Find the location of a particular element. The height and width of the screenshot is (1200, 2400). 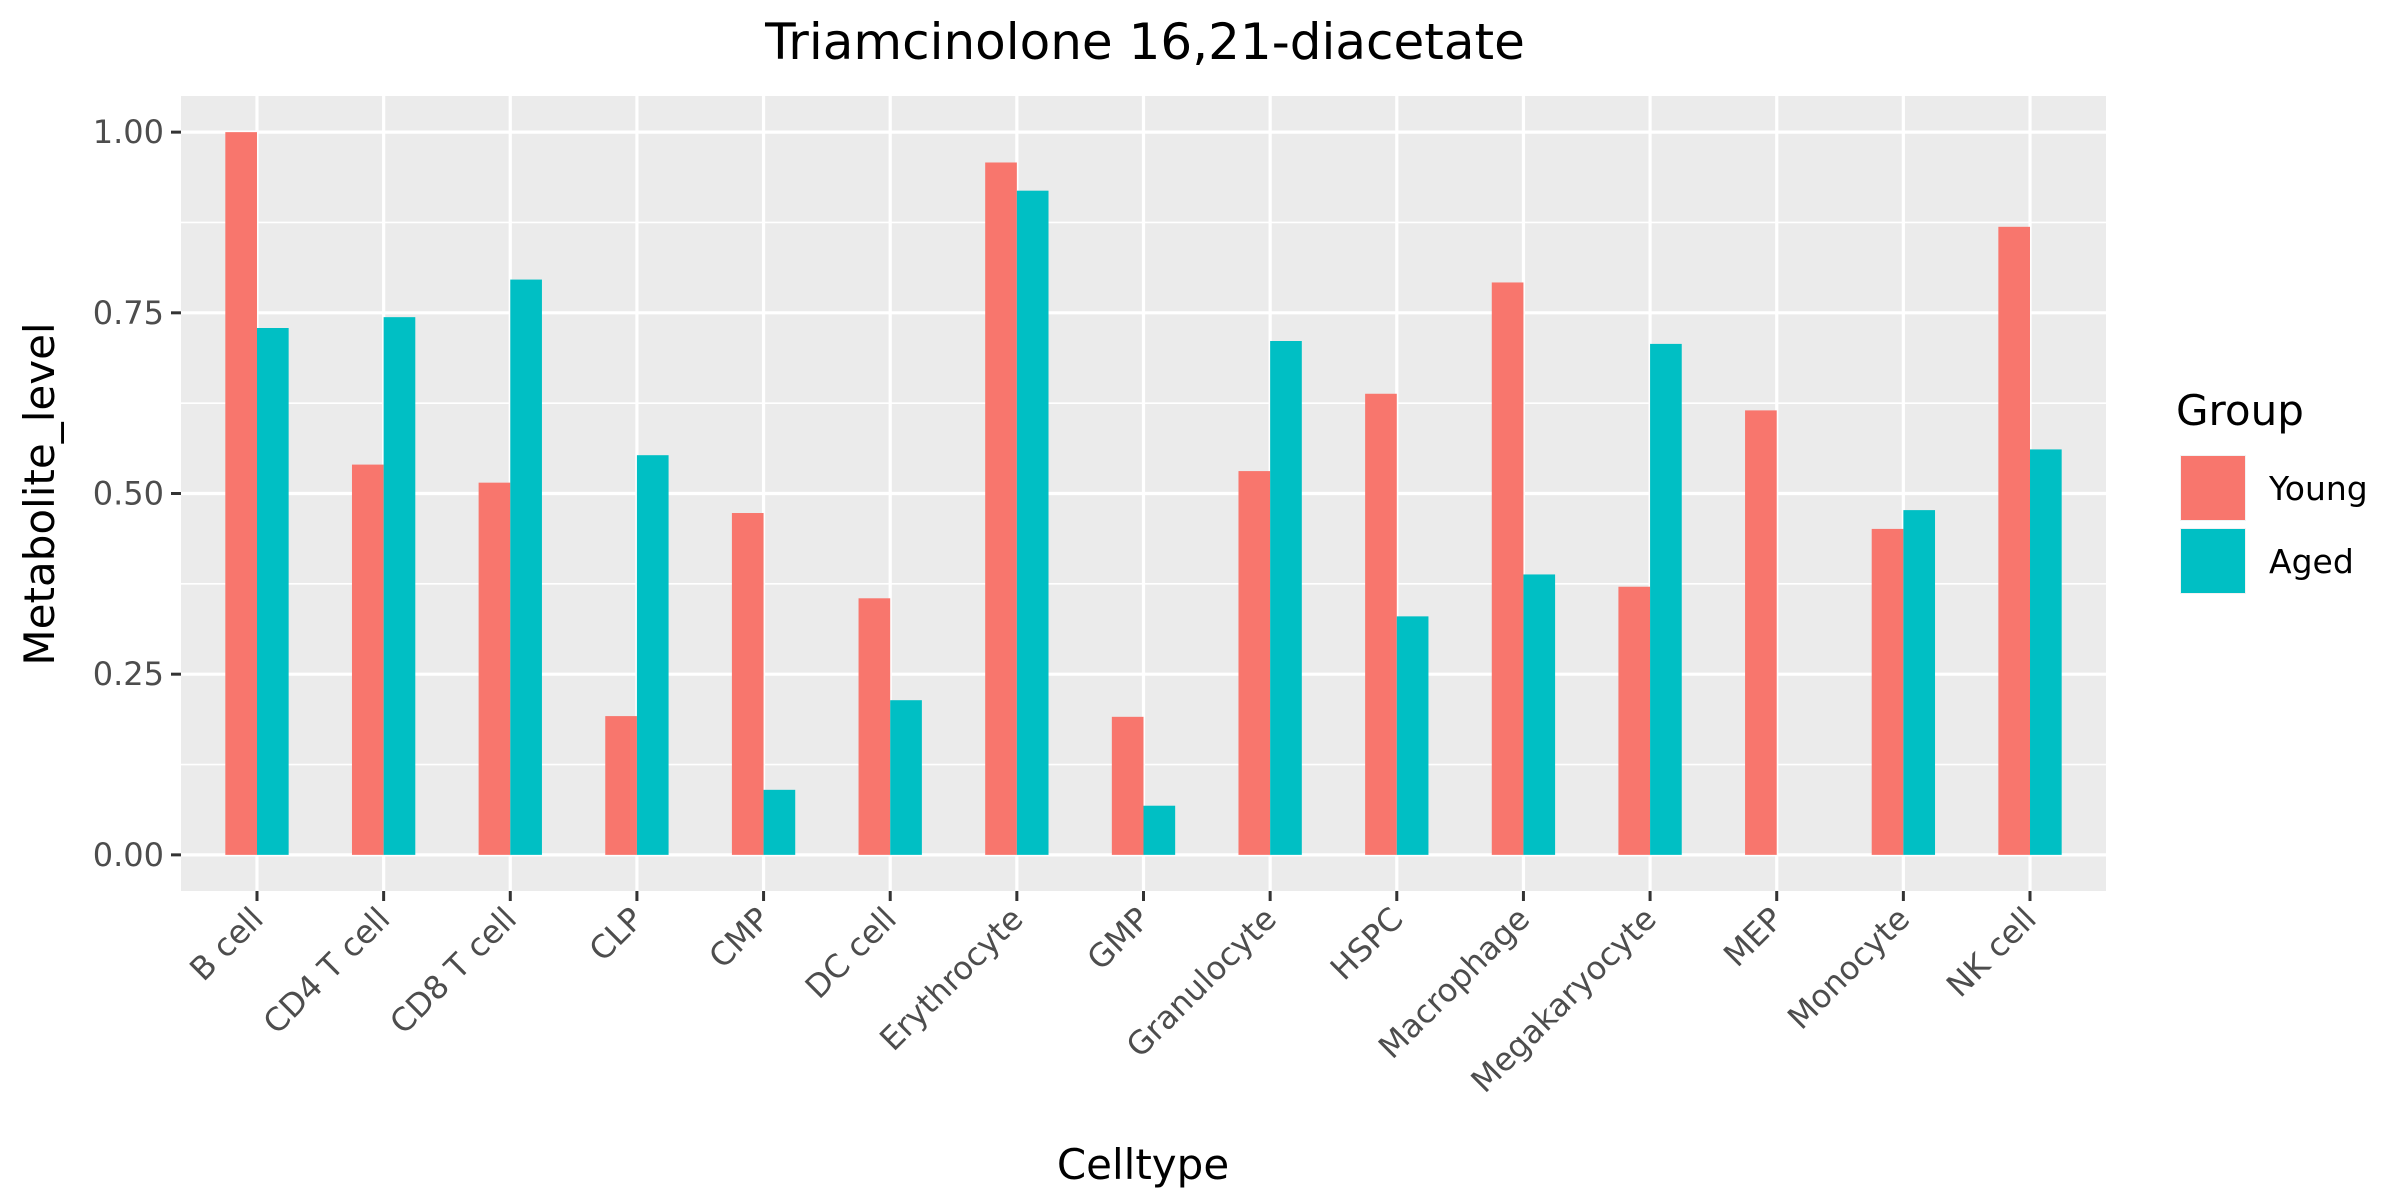

legend-label-aged: Aged is located at coordinates (2311, 561).